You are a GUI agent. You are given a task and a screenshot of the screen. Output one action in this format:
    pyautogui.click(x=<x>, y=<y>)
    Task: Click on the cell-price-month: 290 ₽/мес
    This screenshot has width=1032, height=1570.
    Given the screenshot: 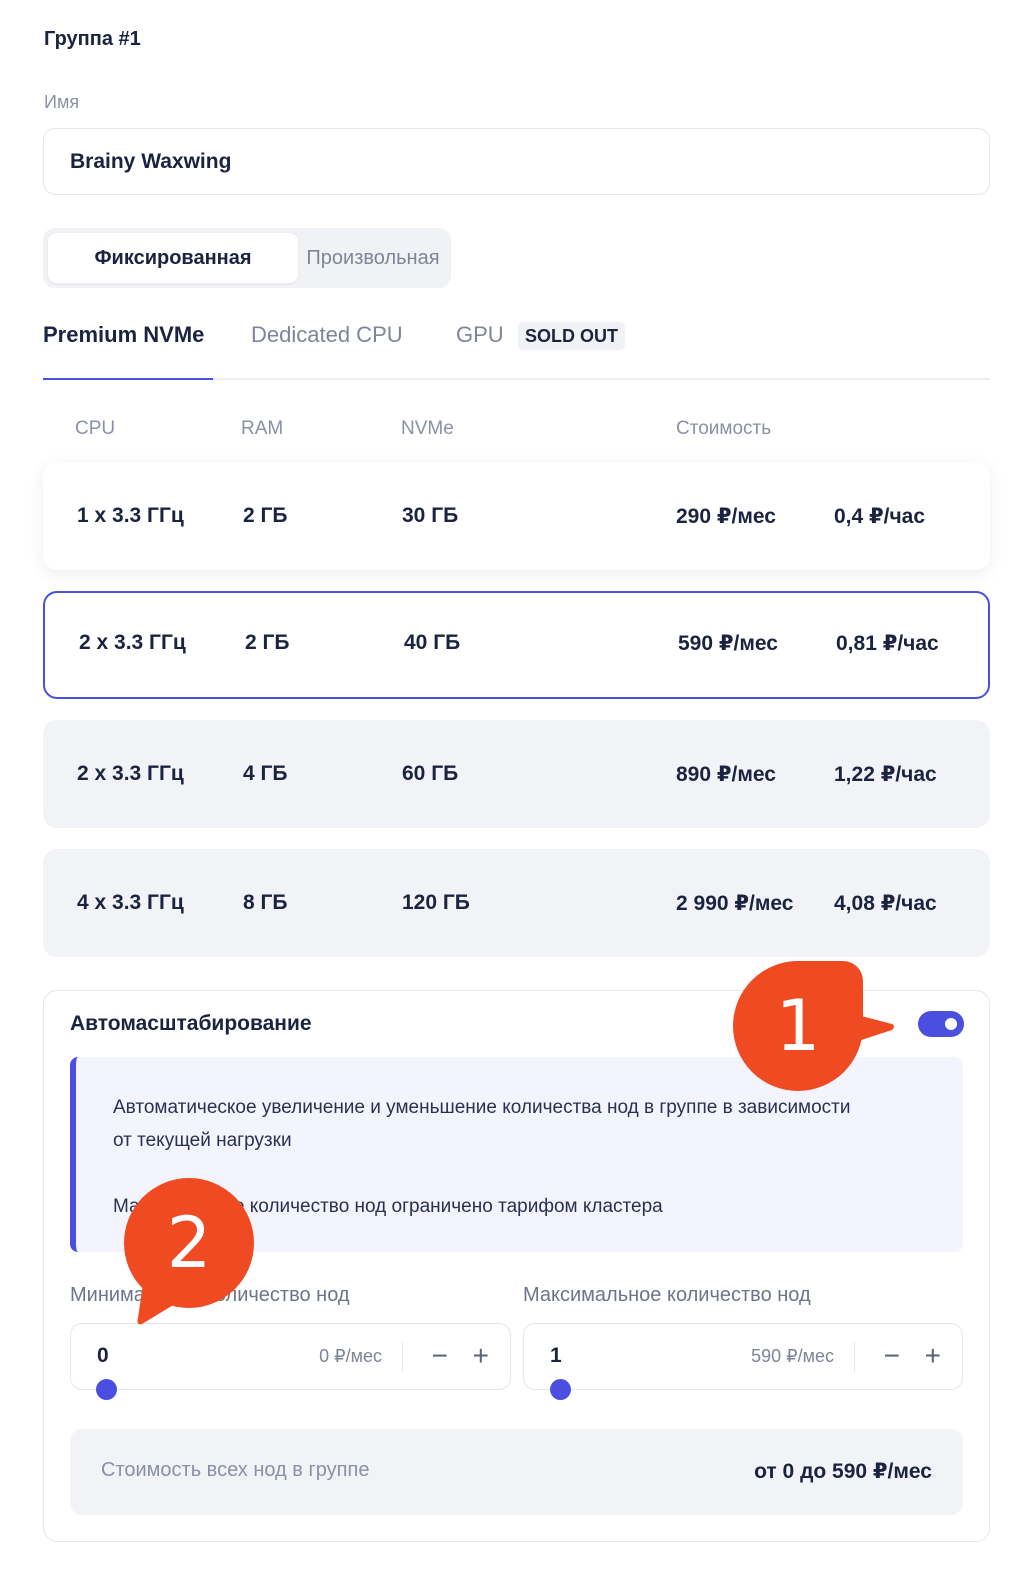 What is the action you would take?
    pyautogui.click(x=726, y=516)
    